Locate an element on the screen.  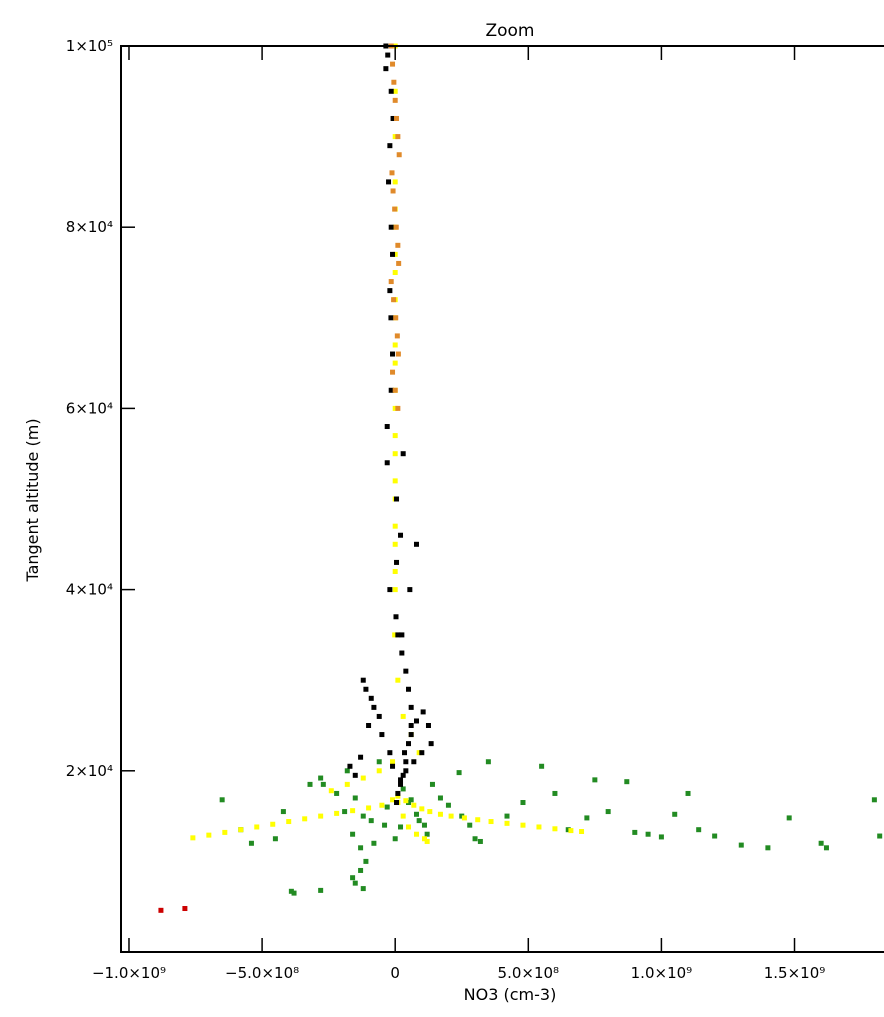
x-tick-label: −5.0×10⁸ is located at coordinates (262, 973).